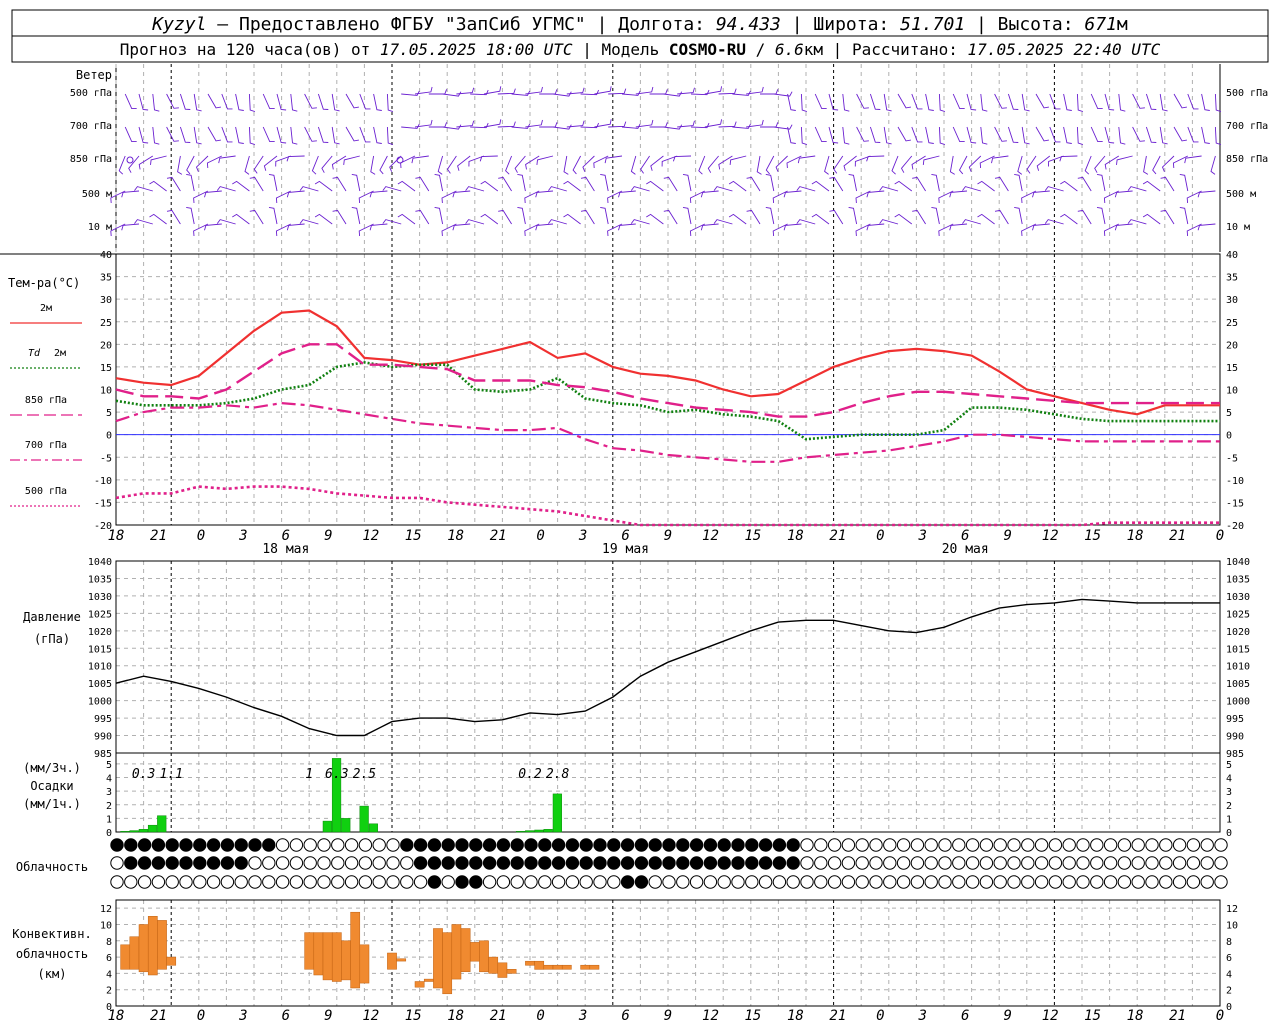 The height and width of the screenshot is (1024, 1280). Describe the element at coordinates (1232, 909) in the screenshot. I see `conv-y-tick-right: 12` at that location.